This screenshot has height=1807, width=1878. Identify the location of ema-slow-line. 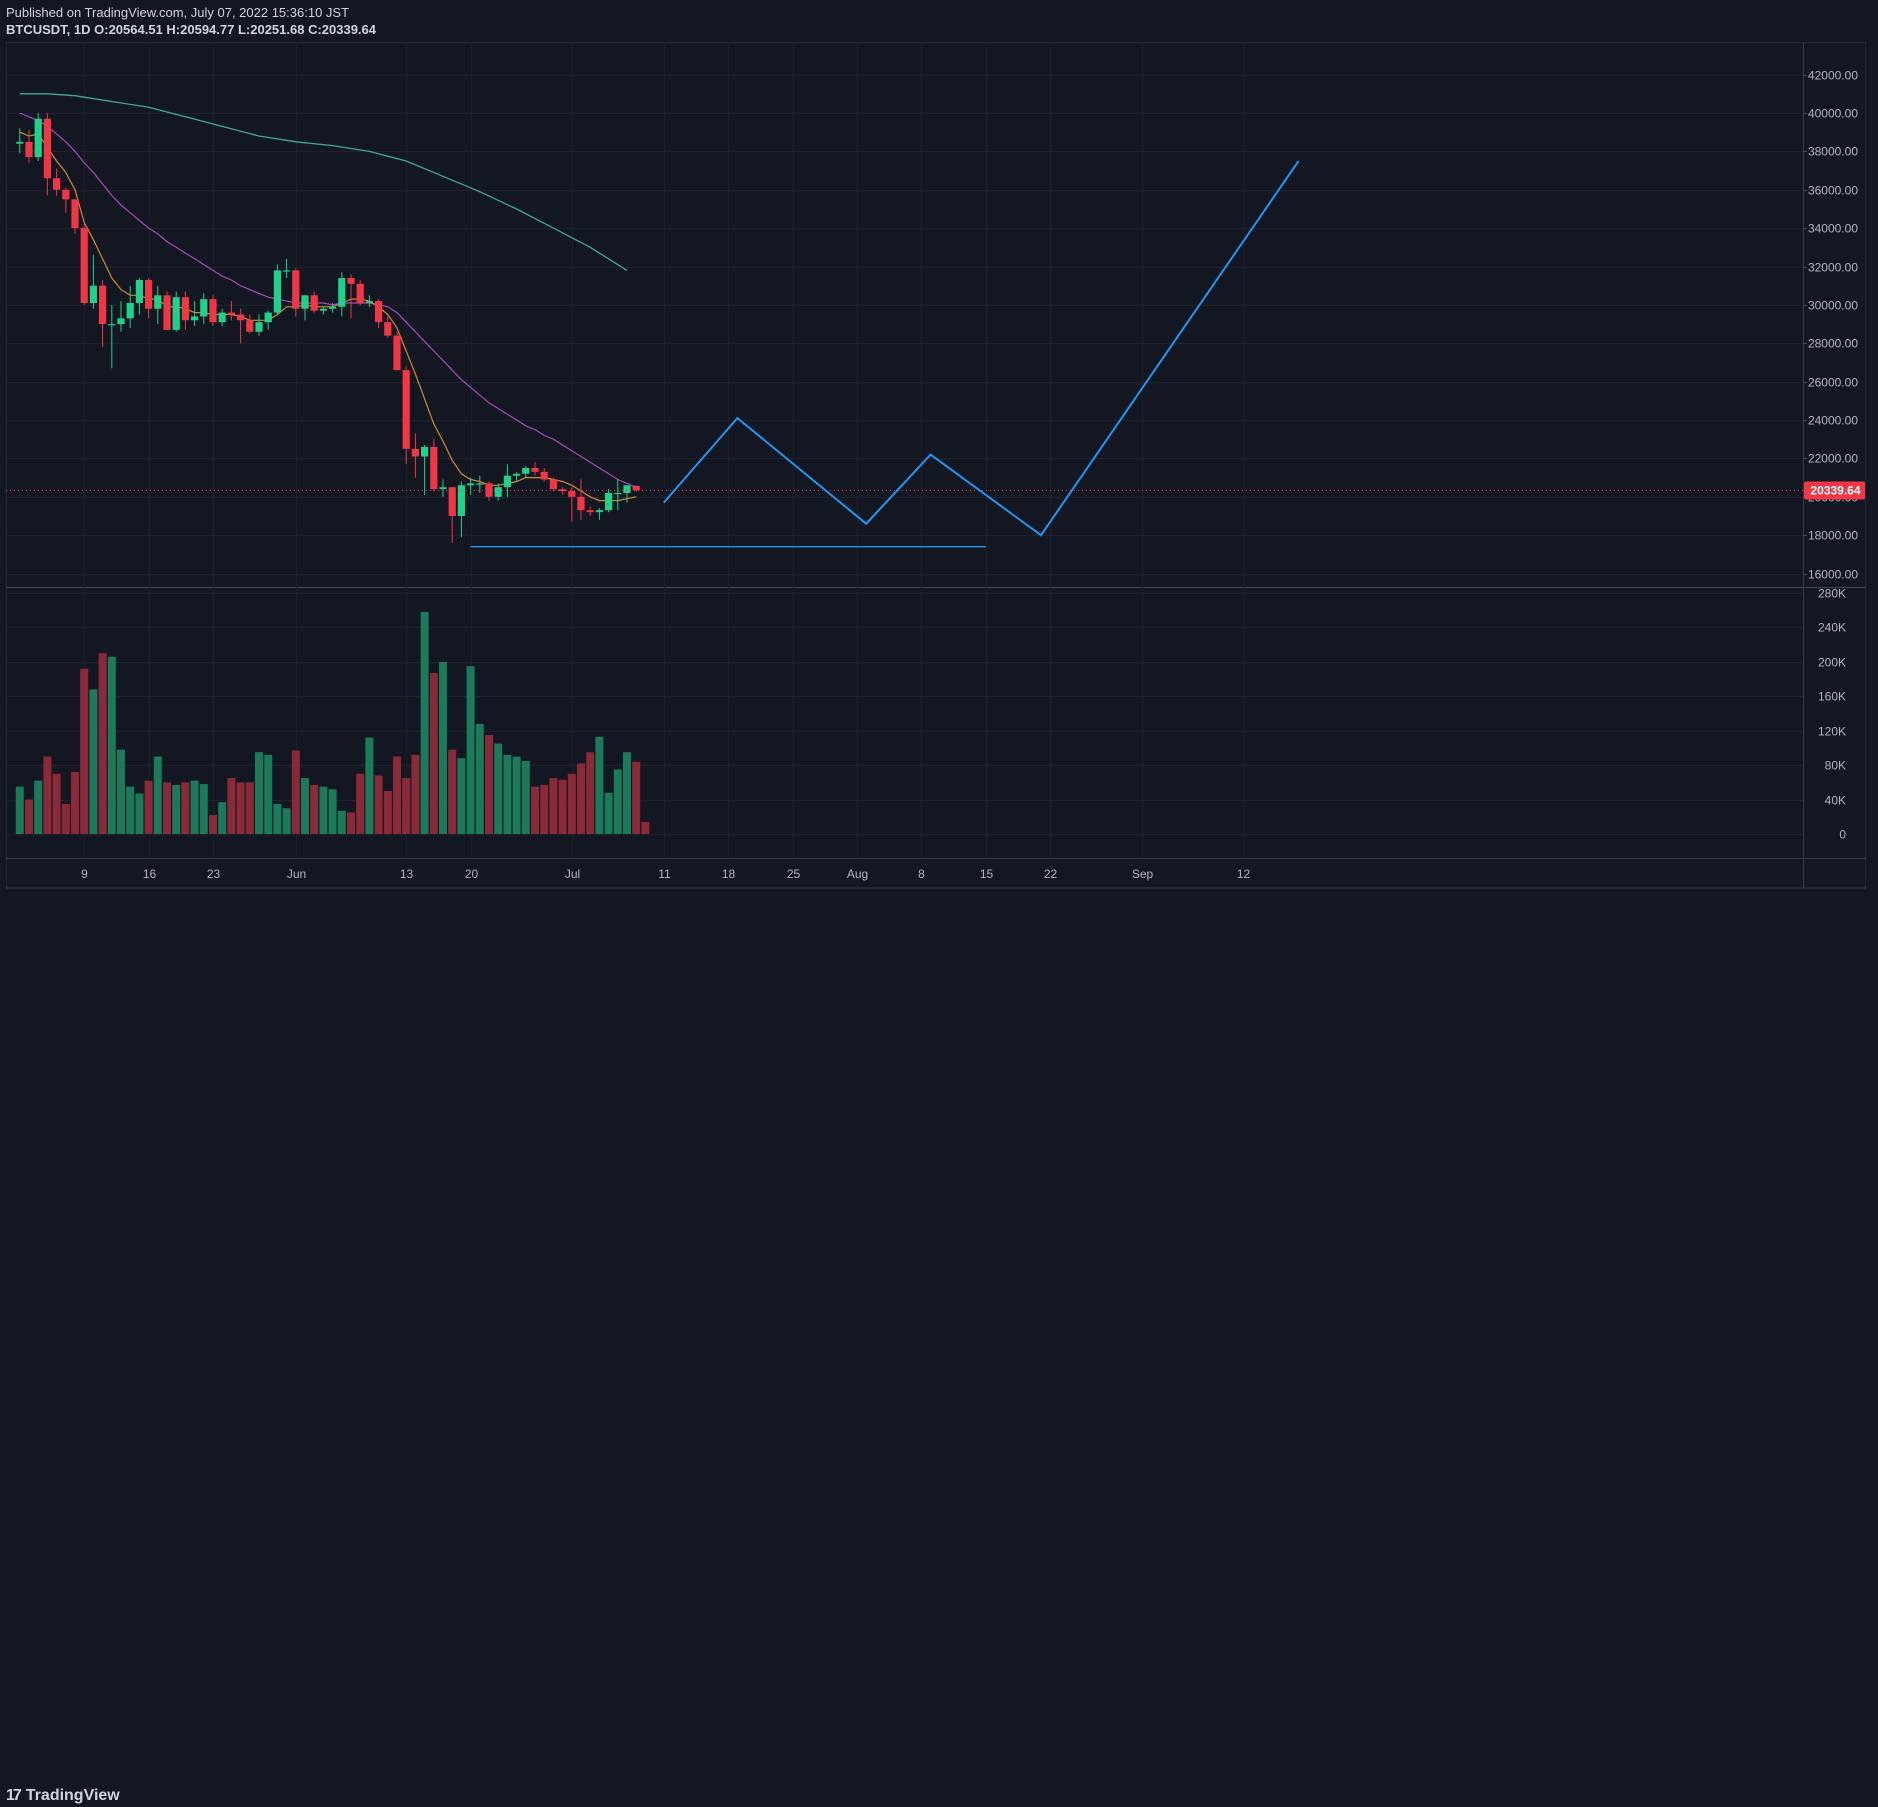
(323, 182).